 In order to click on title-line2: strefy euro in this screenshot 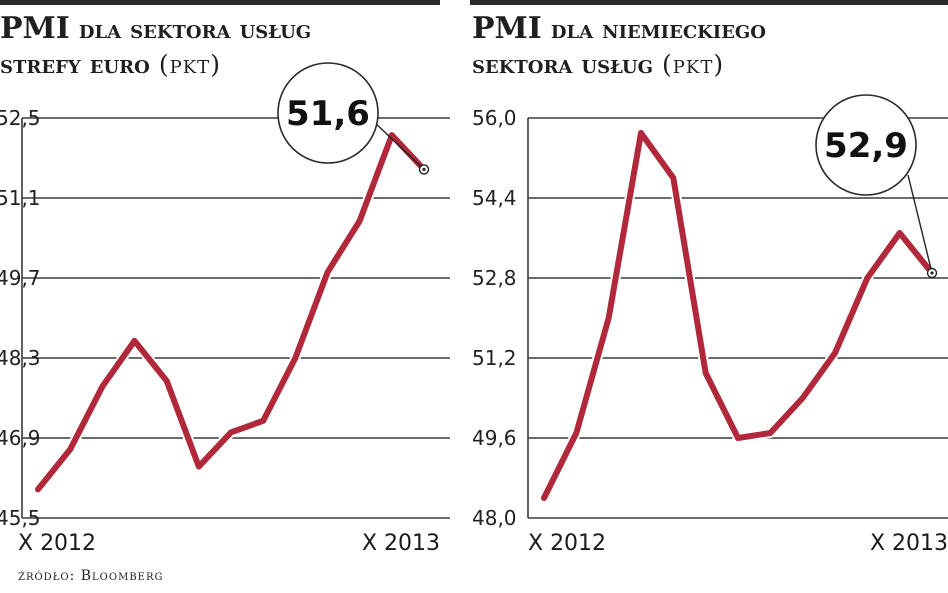, I will do `click(75, 65)`.